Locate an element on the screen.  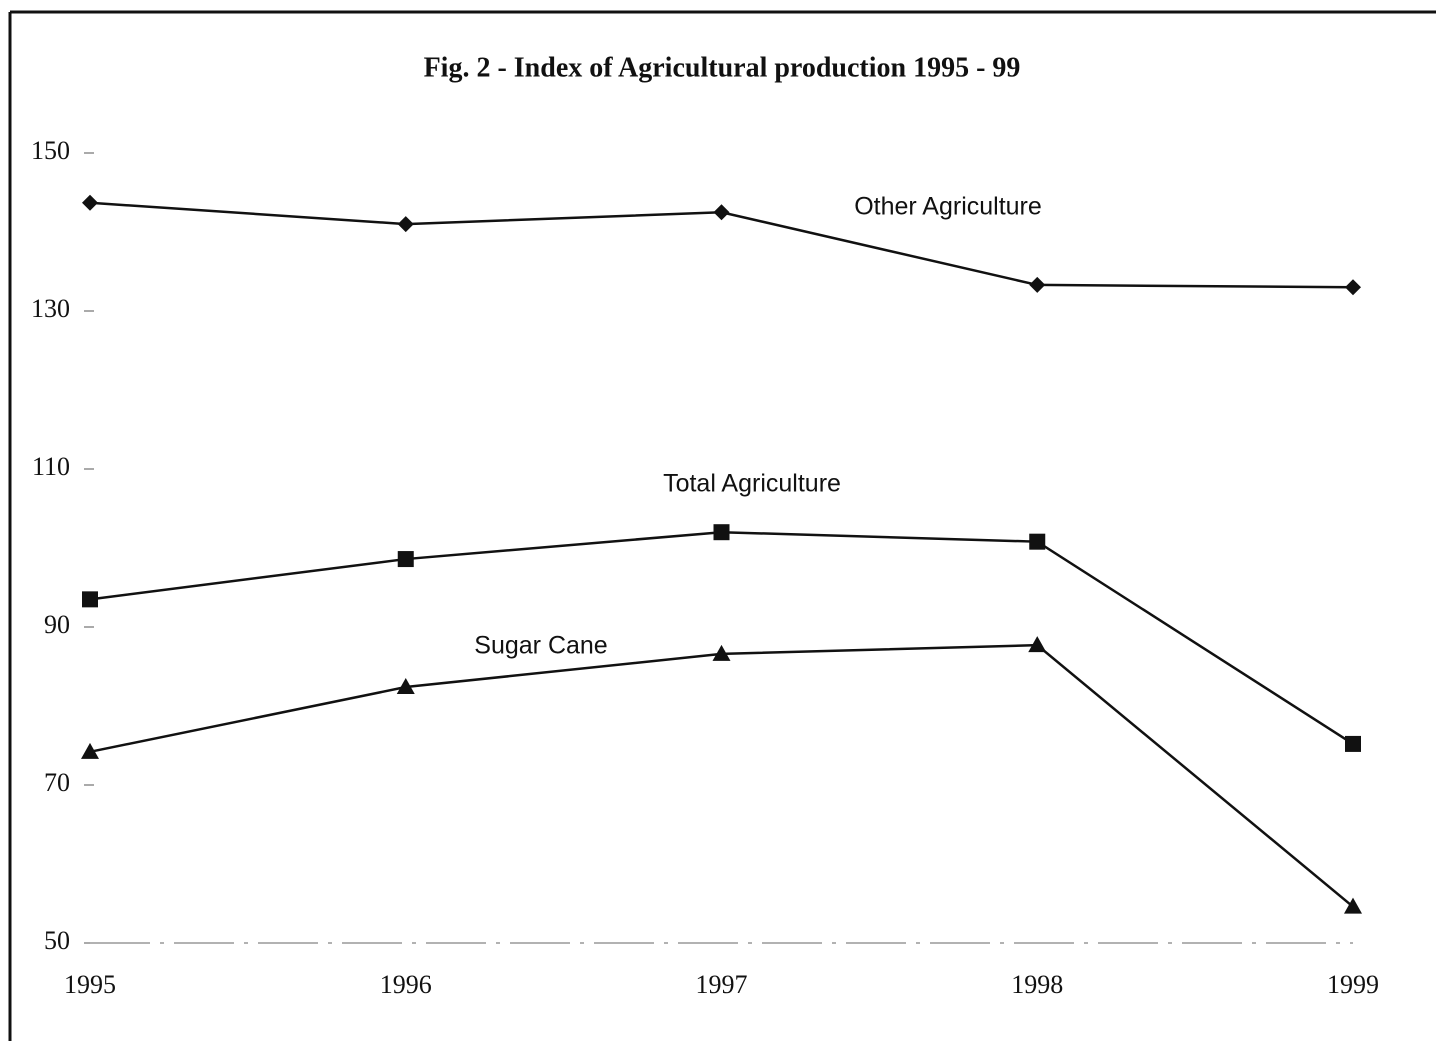
x-tick-label: 1998 is located at coordinates (1037, 984).